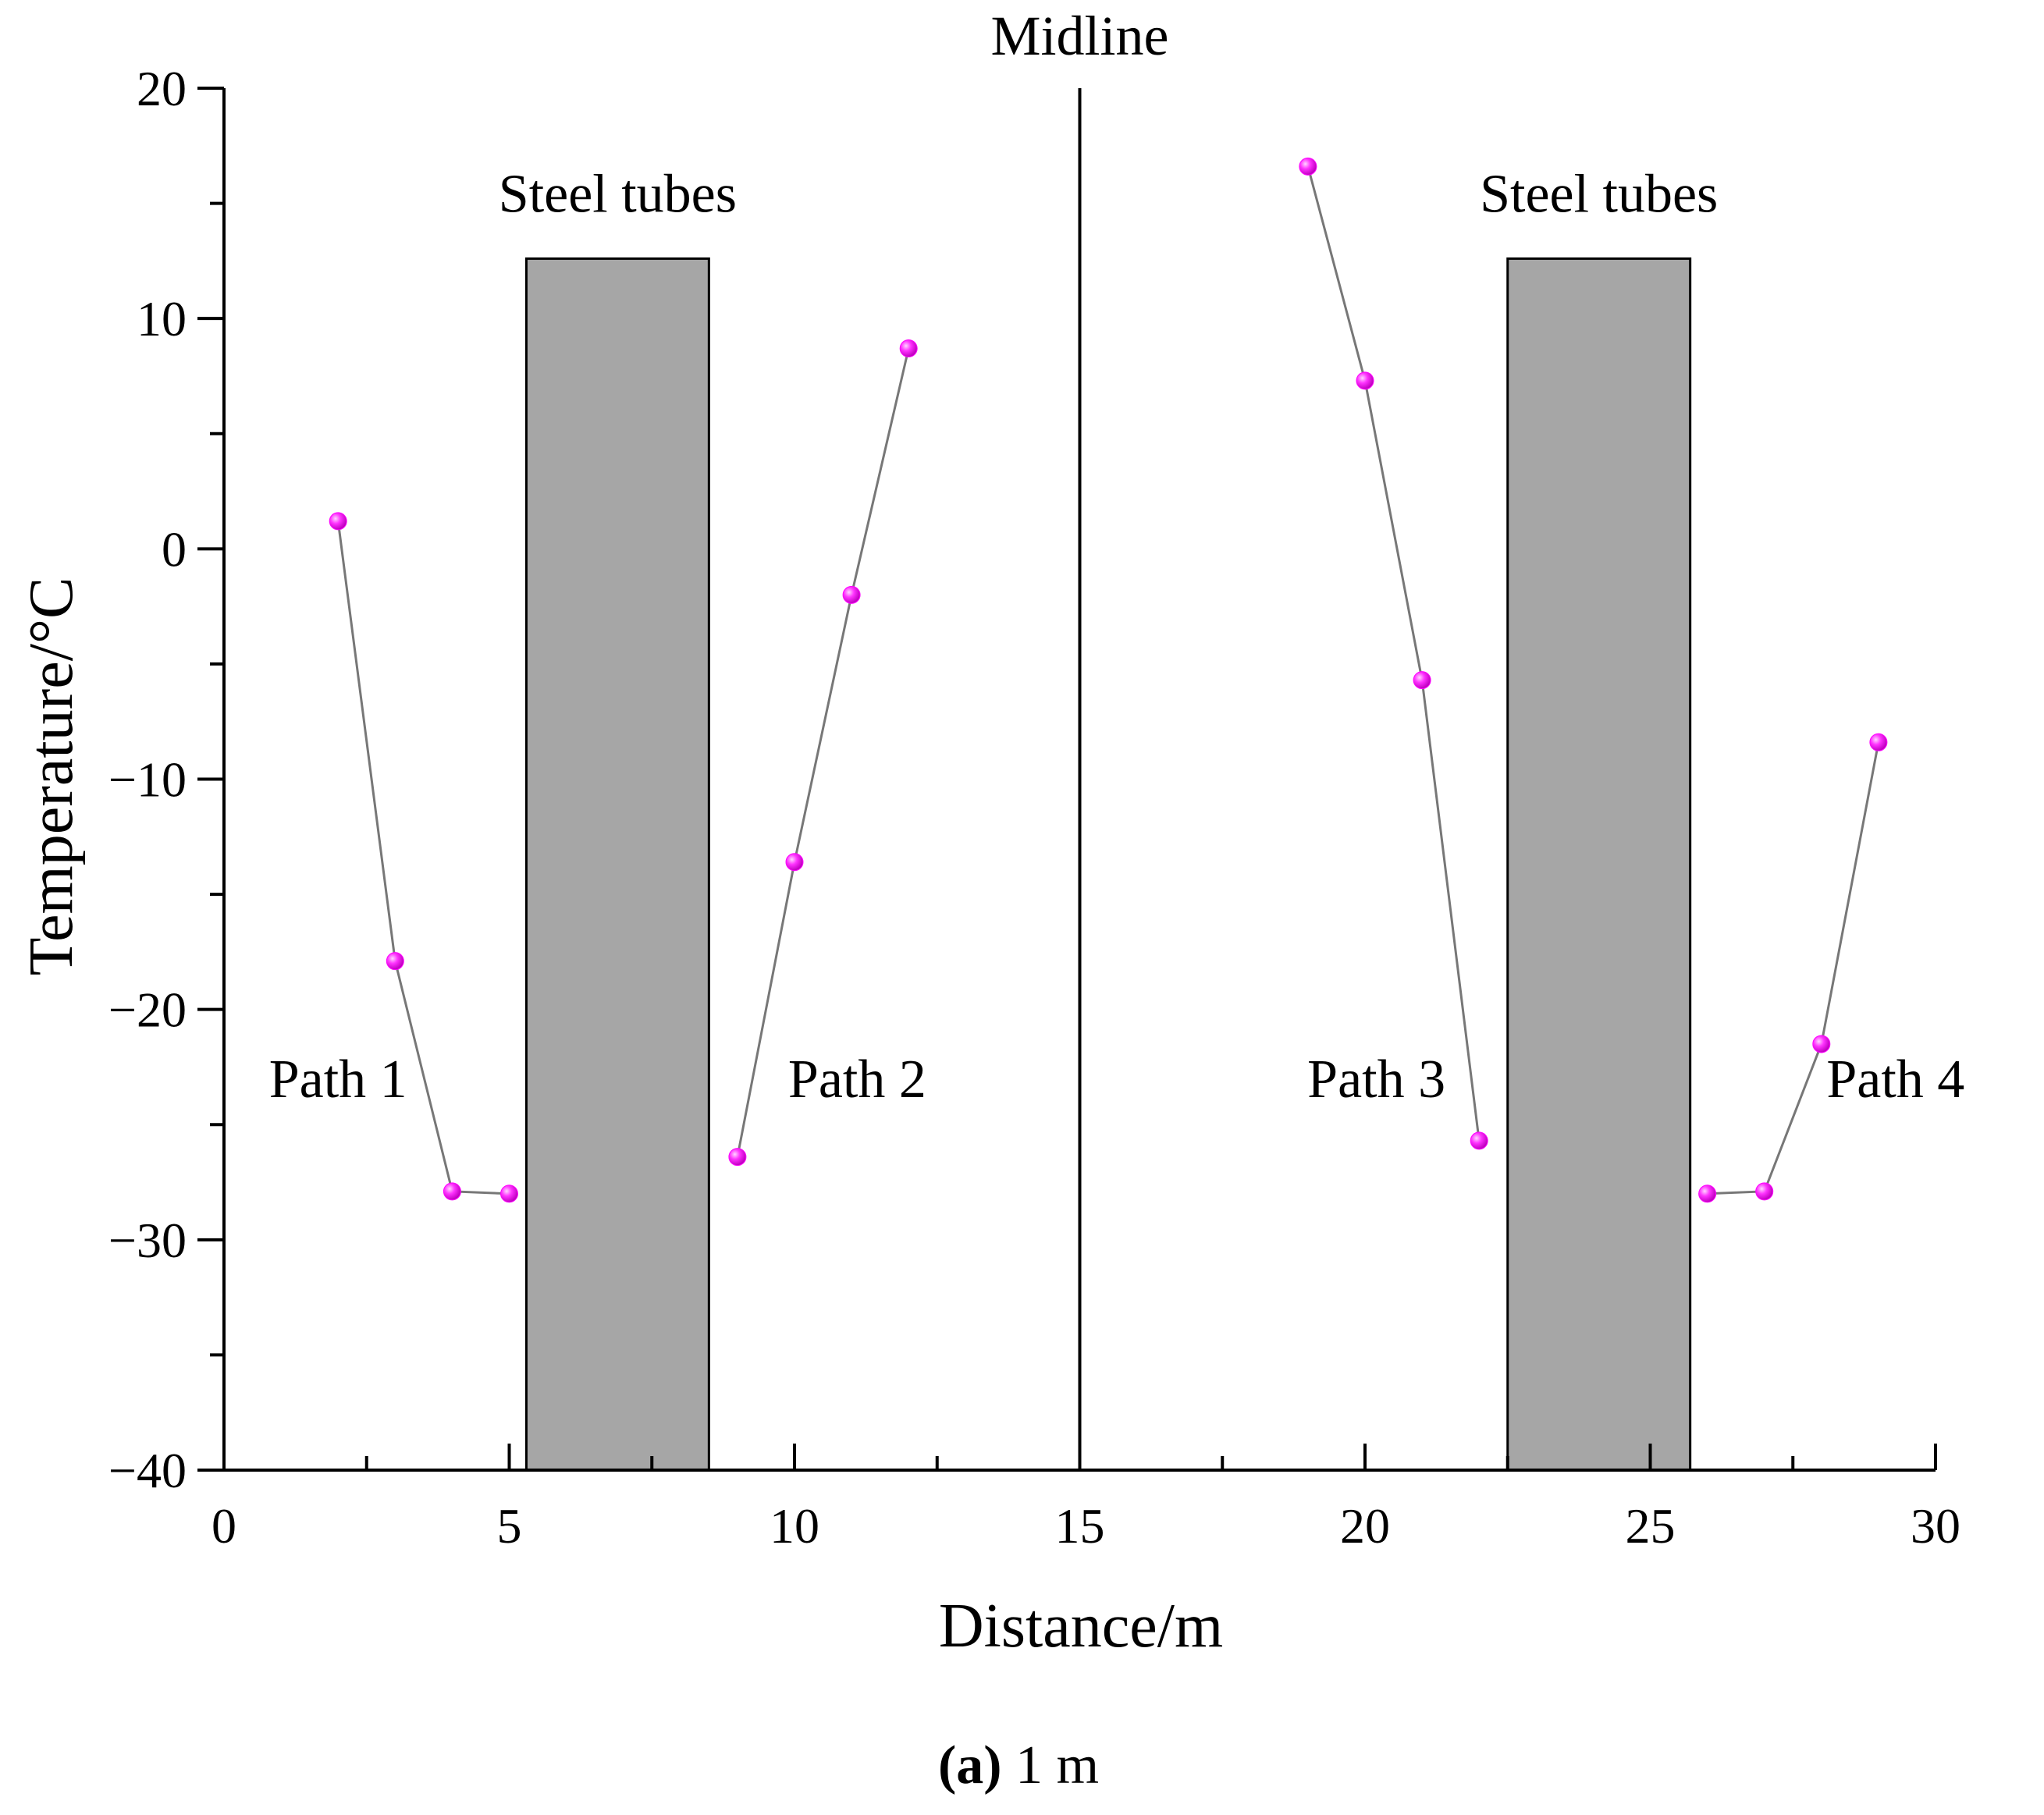  I want to click on x-tick-label: 15, so click(1080, 1526).